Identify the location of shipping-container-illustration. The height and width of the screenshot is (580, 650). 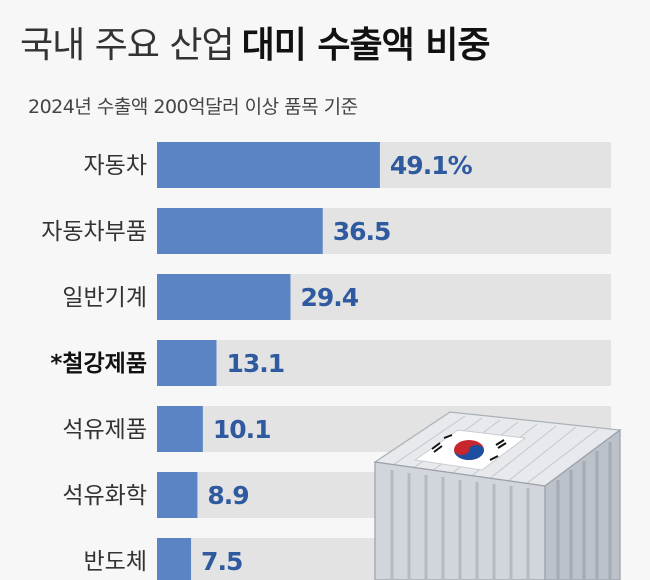
(497, 495).